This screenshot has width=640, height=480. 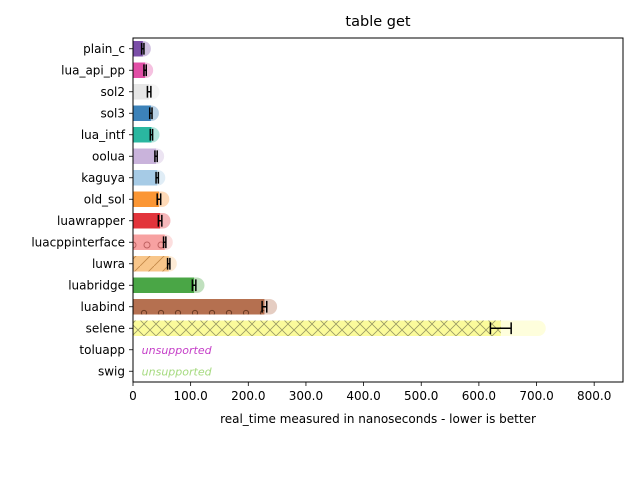 I want to click on y-tick-label: luabind, so click(x=103, y=307).